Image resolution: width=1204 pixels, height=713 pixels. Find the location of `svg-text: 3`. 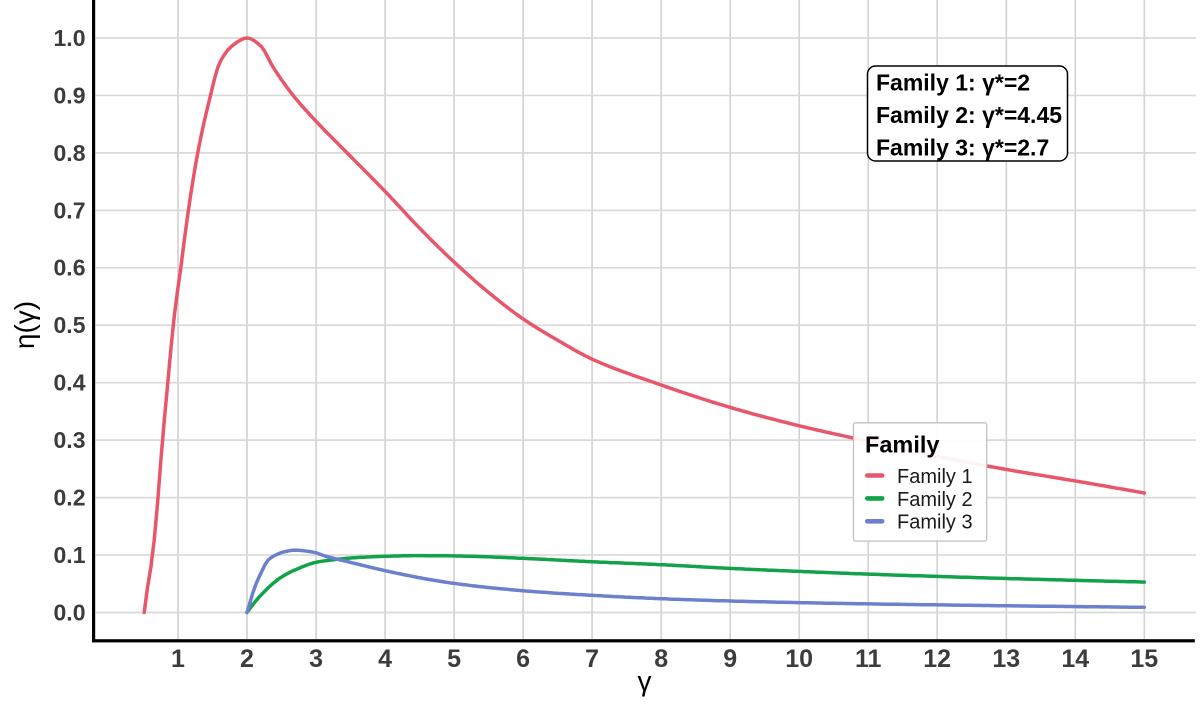

svg-text: 3 is located at coordinates (316, 659).